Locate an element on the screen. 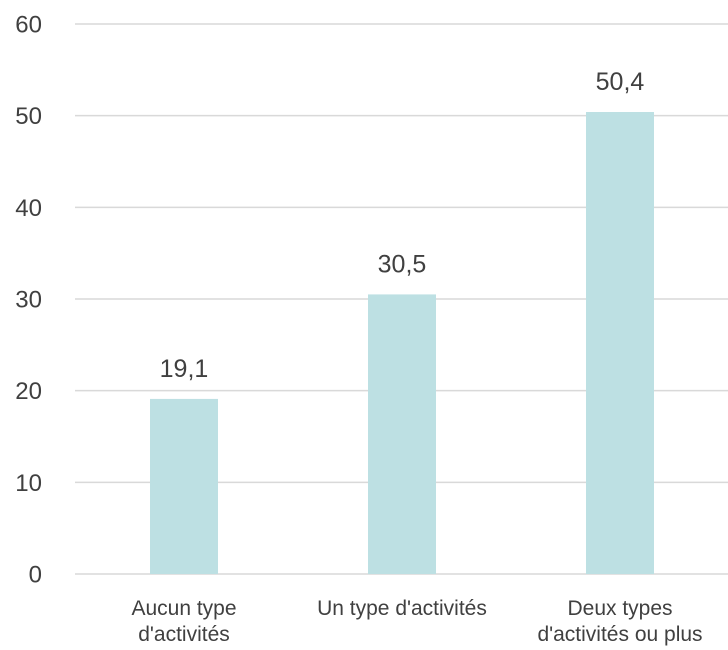 This screenshot has height=650, width=728. bar-value-label: 19,1 is located at coordinates (184, 369).